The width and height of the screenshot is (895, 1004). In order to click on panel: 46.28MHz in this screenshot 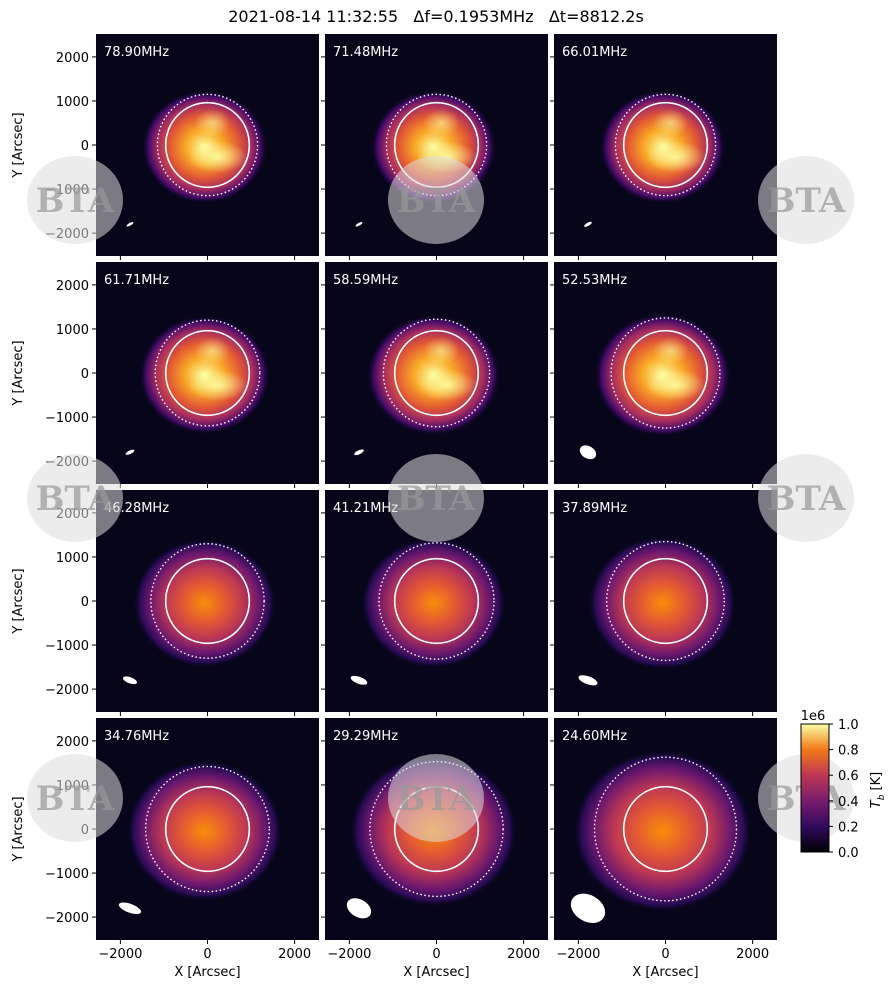, I will do `click(207, 601)`.